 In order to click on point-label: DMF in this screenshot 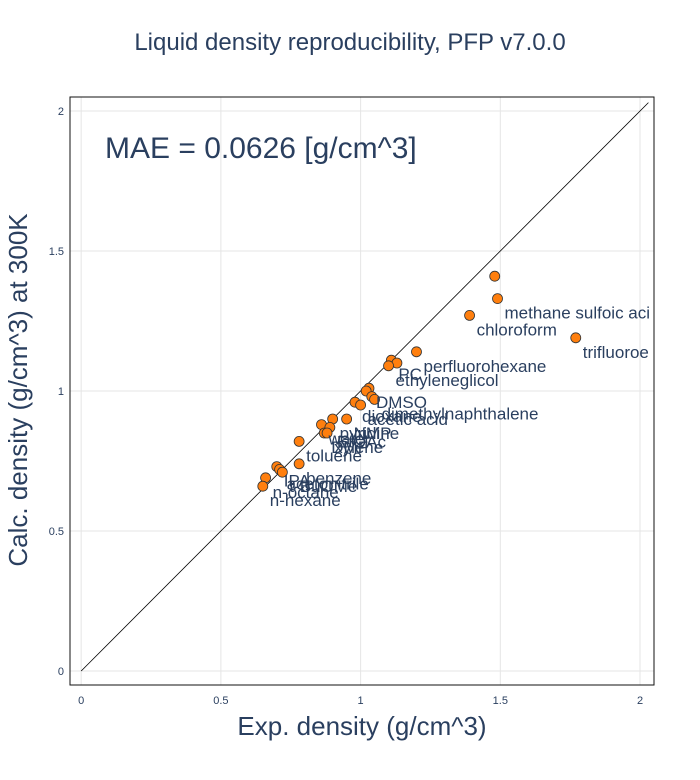, I will do `click(349, 447)`.